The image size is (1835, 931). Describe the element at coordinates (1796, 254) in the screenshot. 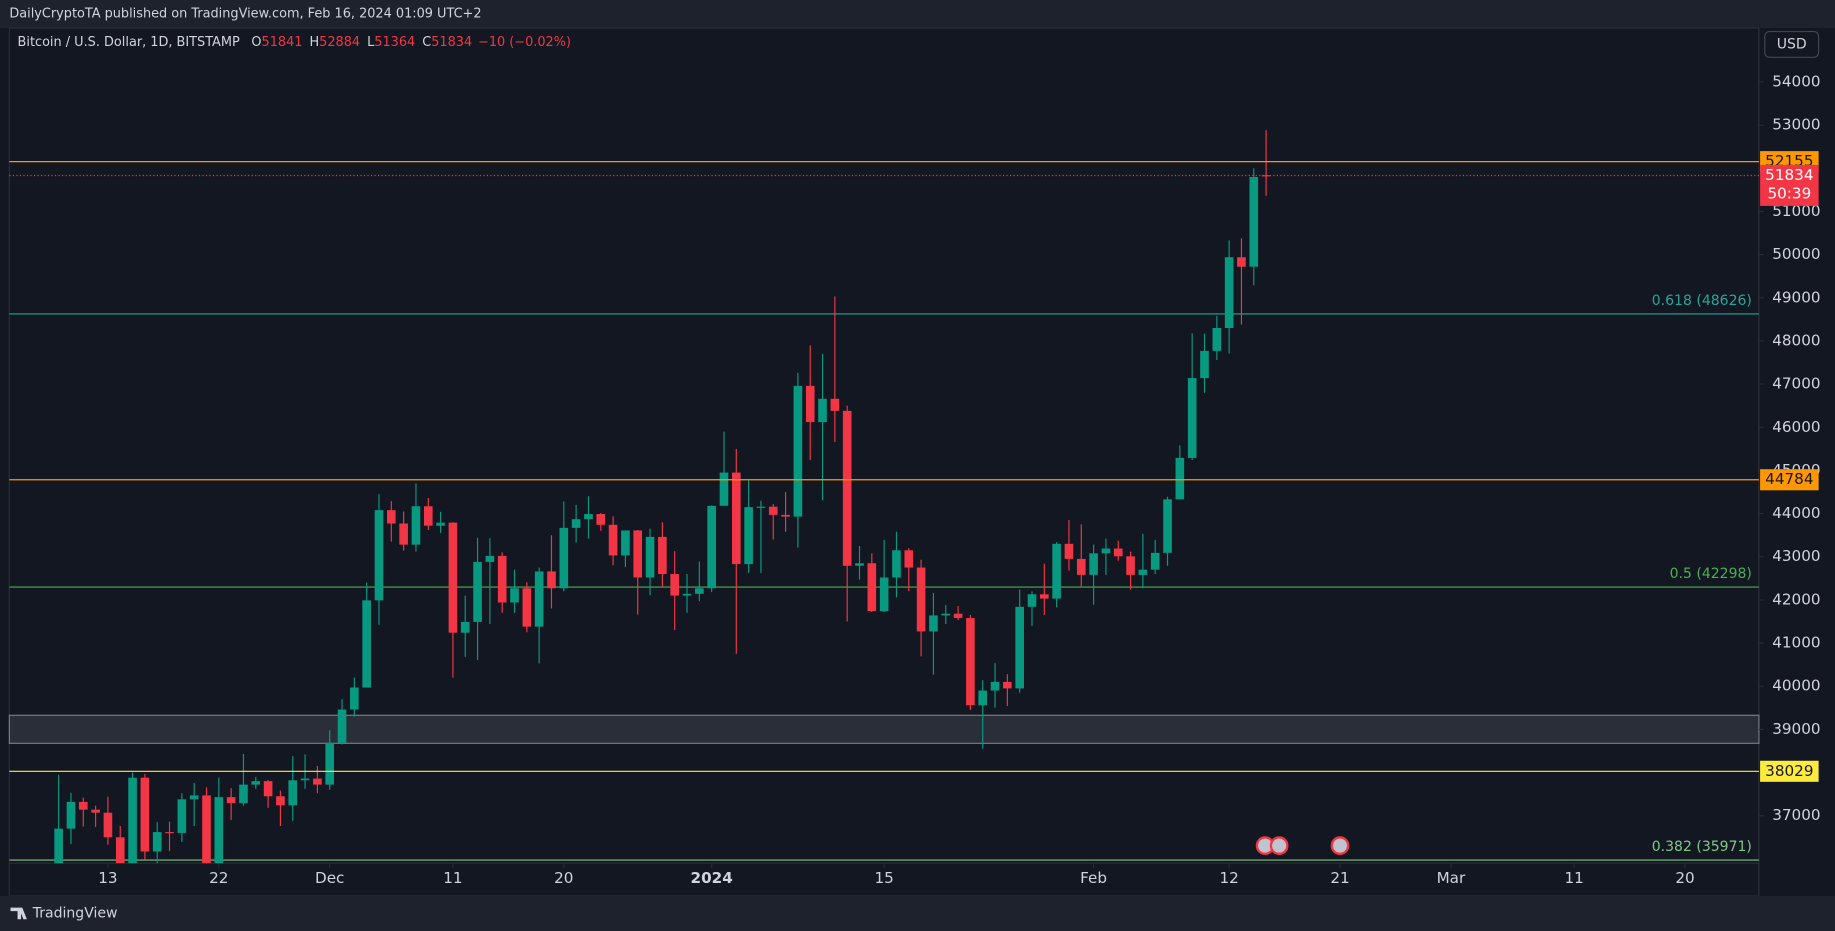

I see `y-tick-label: 50000` at that location.